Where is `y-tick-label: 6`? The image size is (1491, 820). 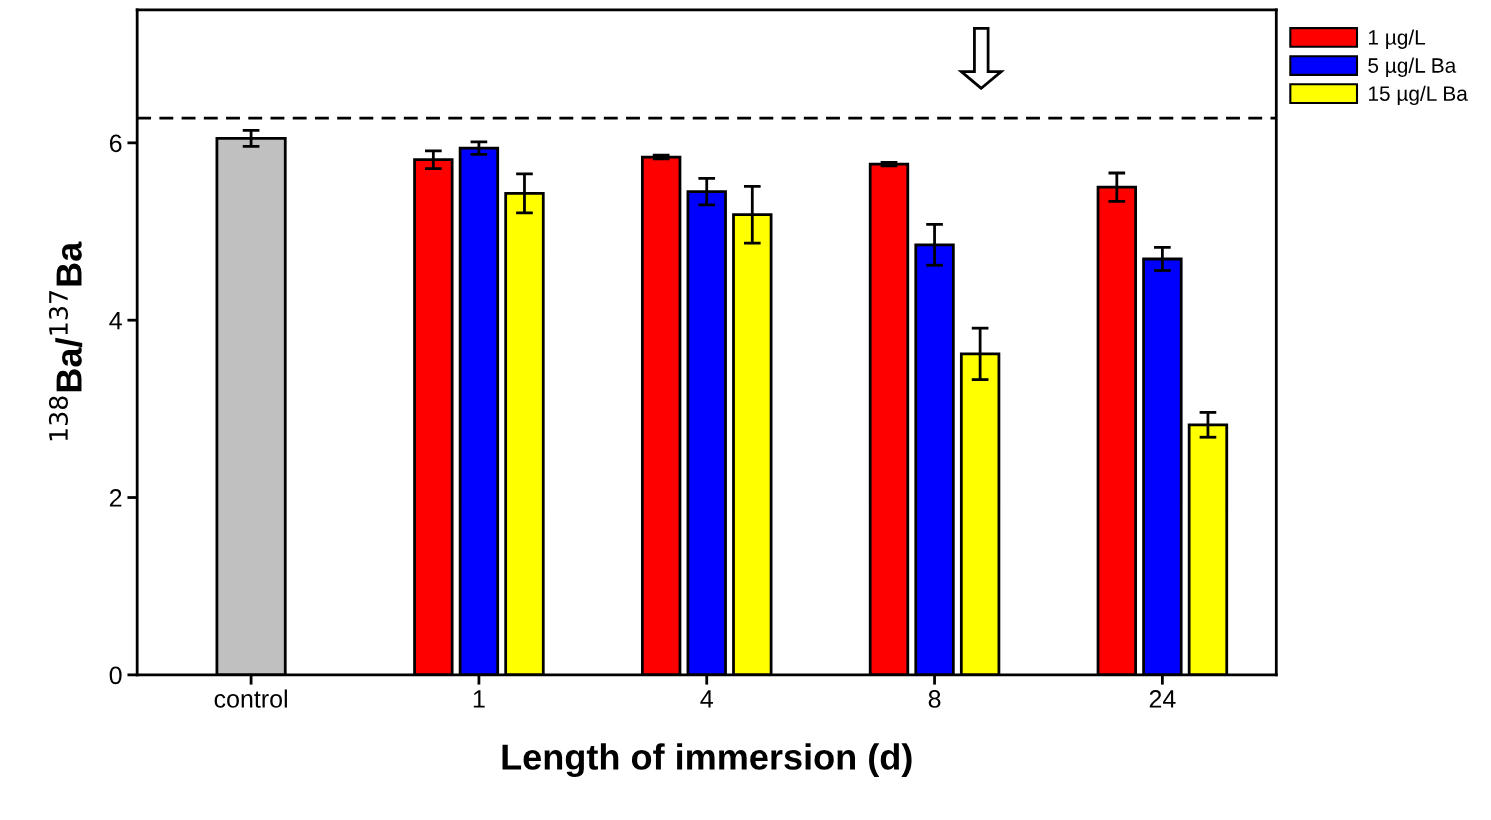 y-tick-label: 6 is located at coordinates (115, 143).